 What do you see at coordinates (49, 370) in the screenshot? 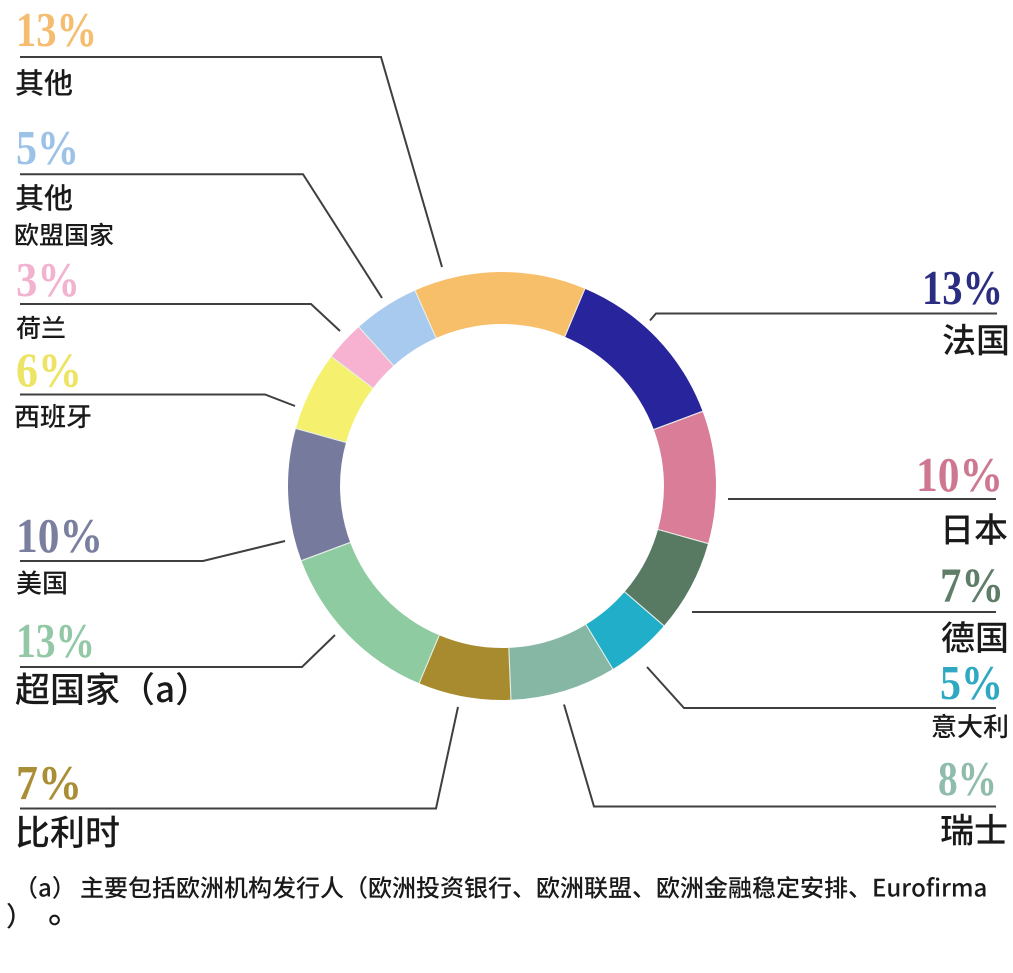
I see `svg-text: 6%` at bounding box center [49, 370].